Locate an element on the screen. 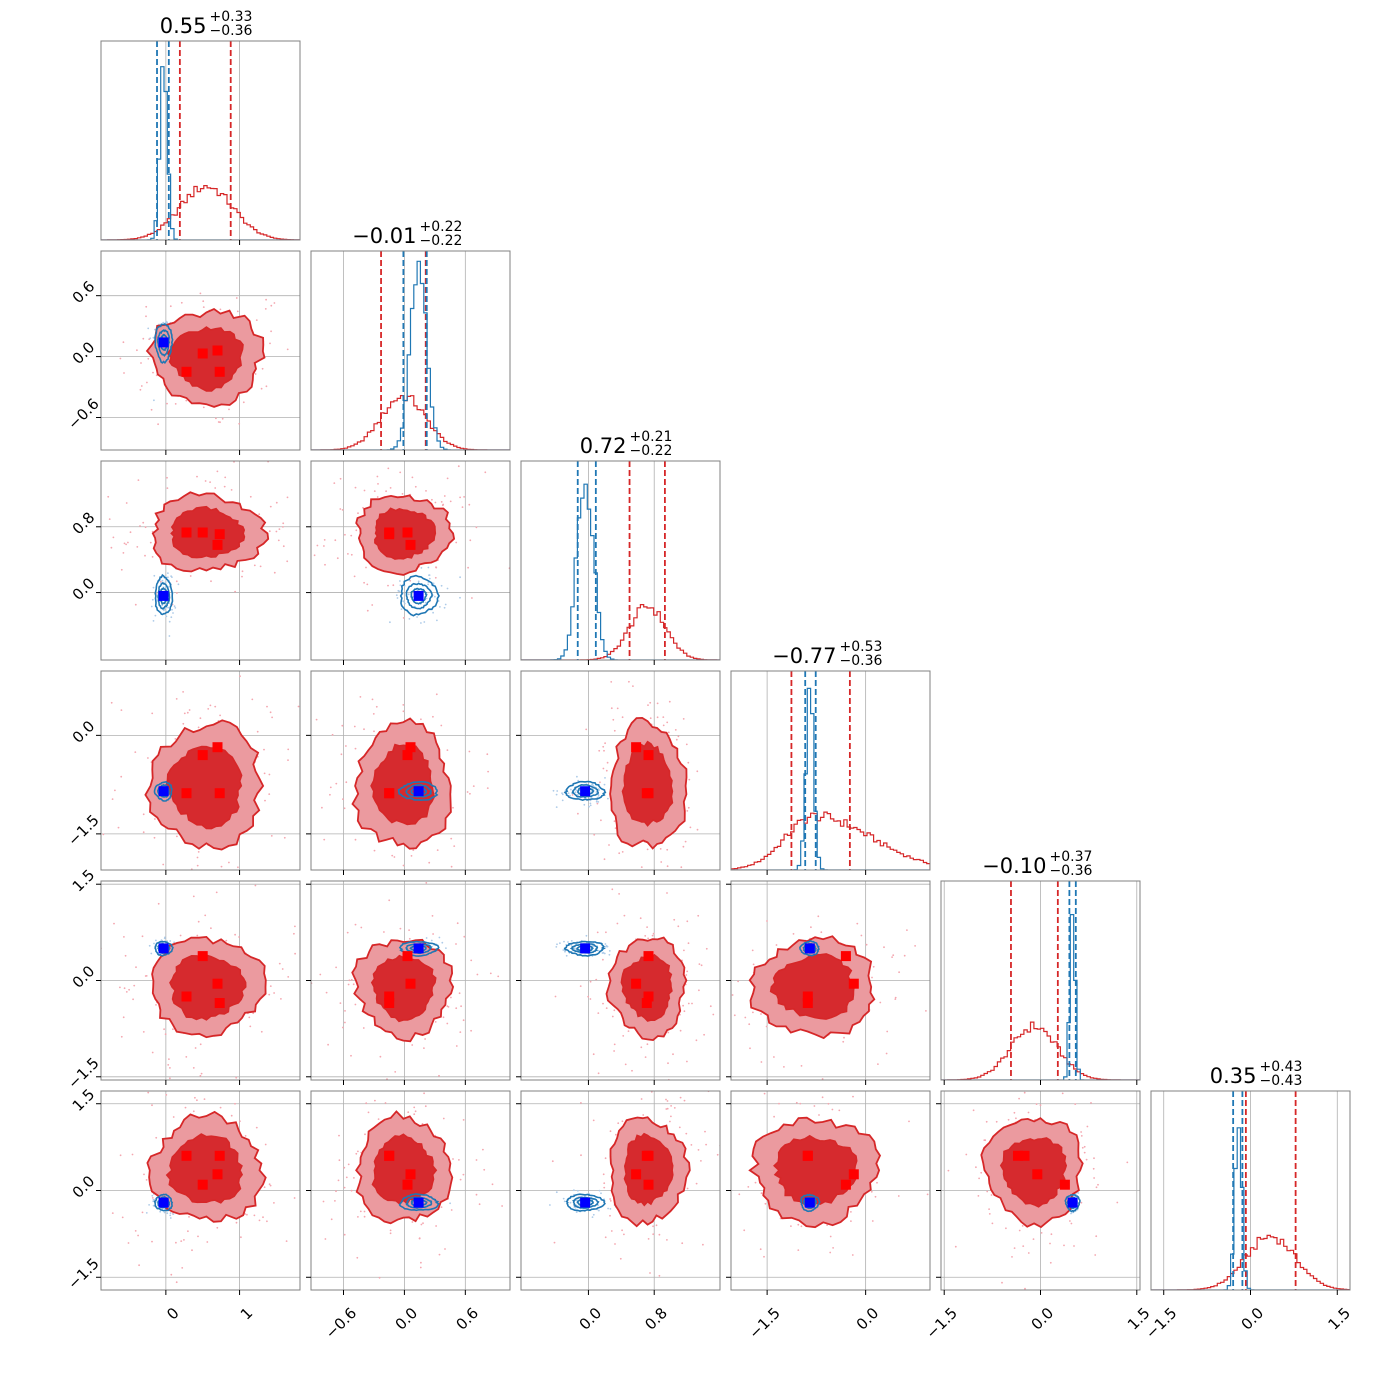  param-title-5: 0.35 +0.43−0.43 is located at coordinates (1256, 1074).